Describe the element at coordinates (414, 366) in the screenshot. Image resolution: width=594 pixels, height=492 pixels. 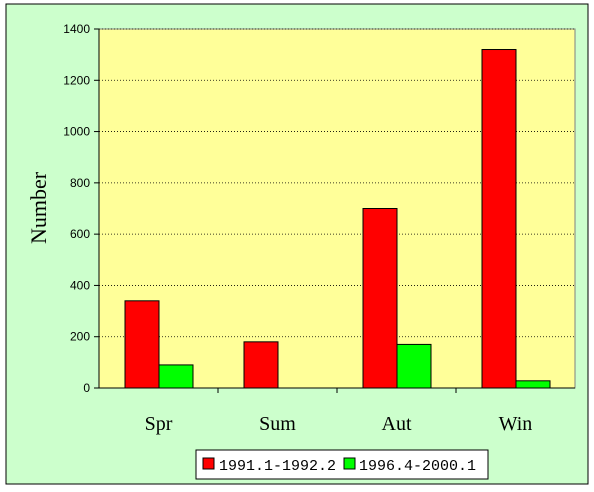
I see `bar-series-2-aut` at that location.